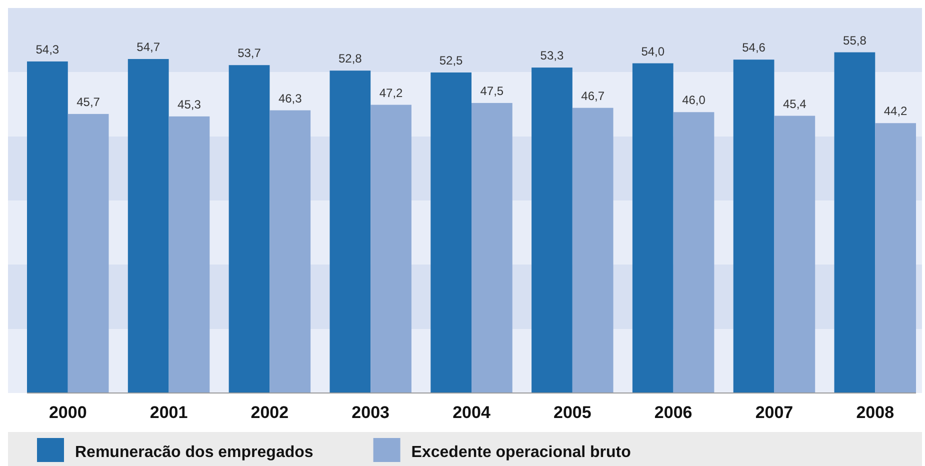 The width and height of the screenshot is (925, 466). What do you see at coordinates (350, 59) in the screenshot?
I see `data-label: 52,8` at bounding box center [350, 59].